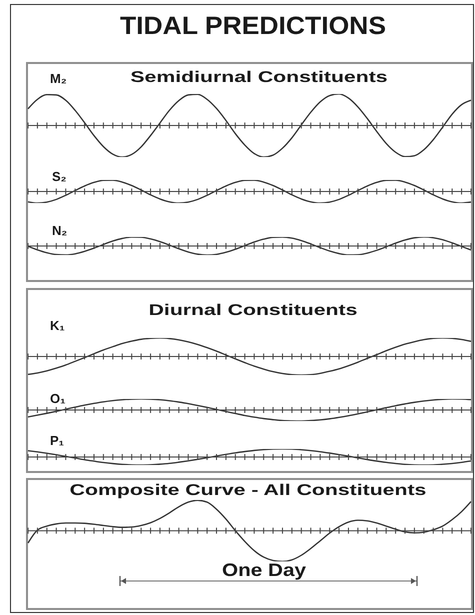 This screenshot has width=475, height=615. Describe the element at coordinates (58, 398) in the screenshot. I see `series-label: O₁` at that location.